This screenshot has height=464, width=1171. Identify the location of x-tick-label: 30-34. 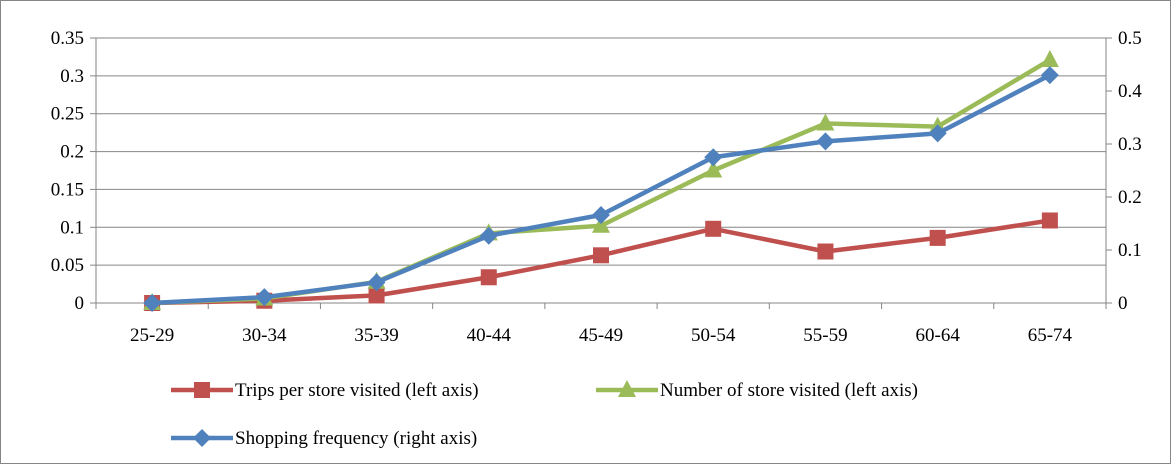
(264, 335).